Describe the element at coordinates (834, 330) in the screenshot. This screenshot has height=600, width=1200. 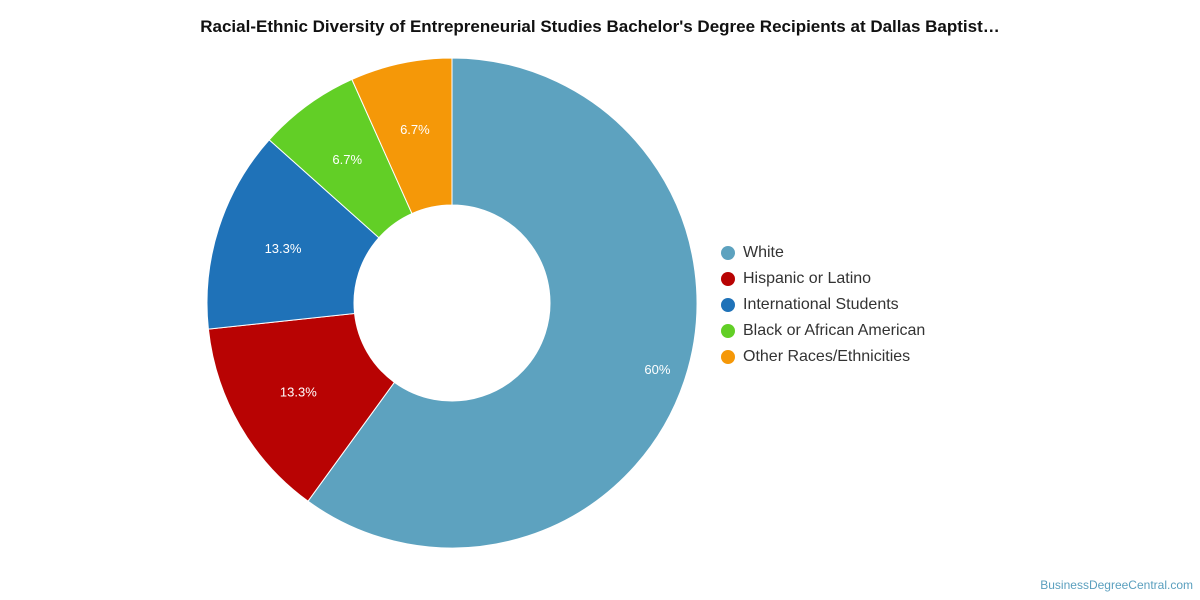
I see `legend-label: Black or African American` at that location.